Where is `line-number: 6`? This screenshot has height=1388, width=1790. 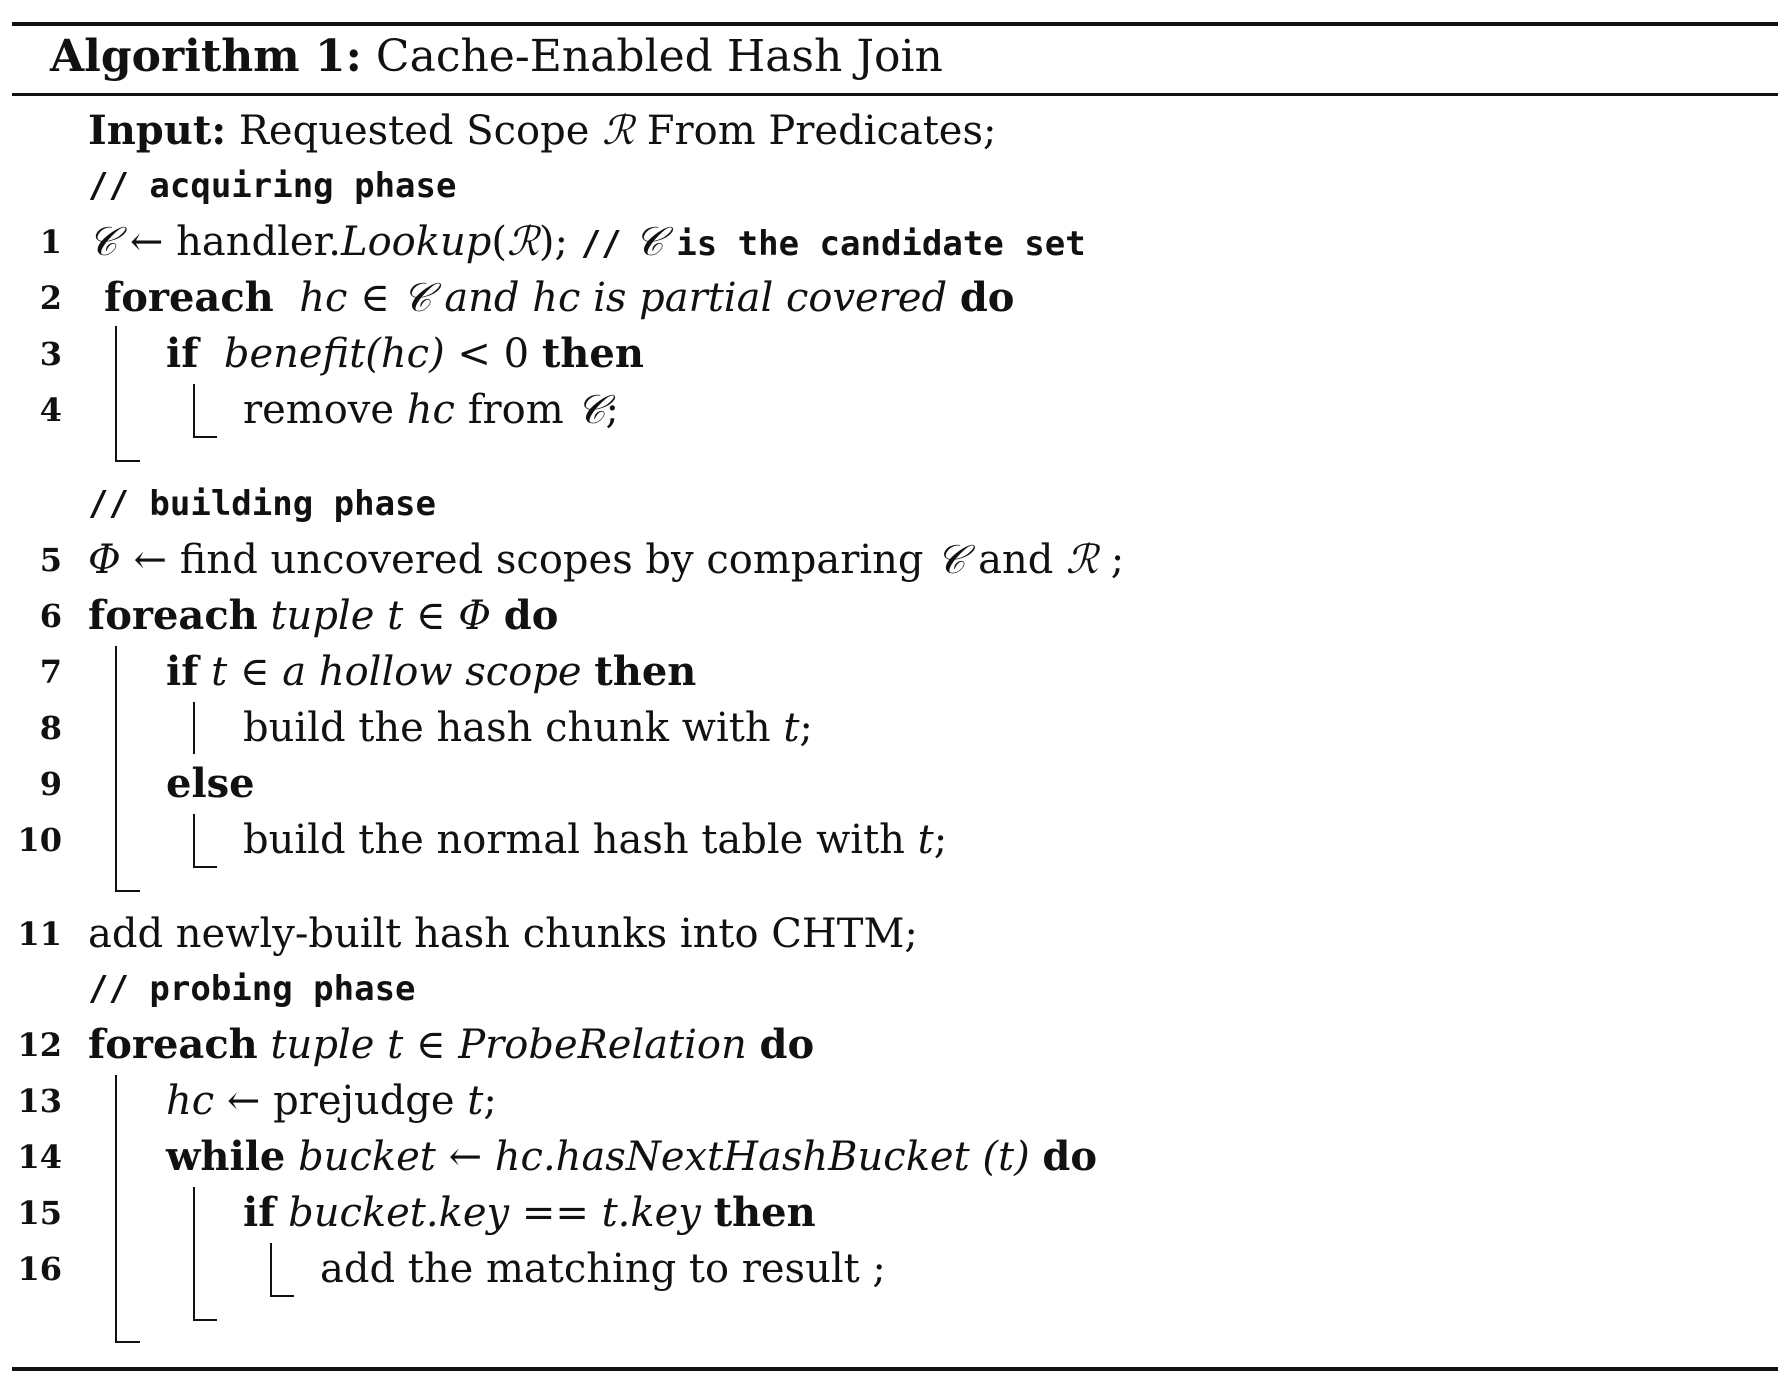
line-number: 6 is located at coordinates (50, 616).